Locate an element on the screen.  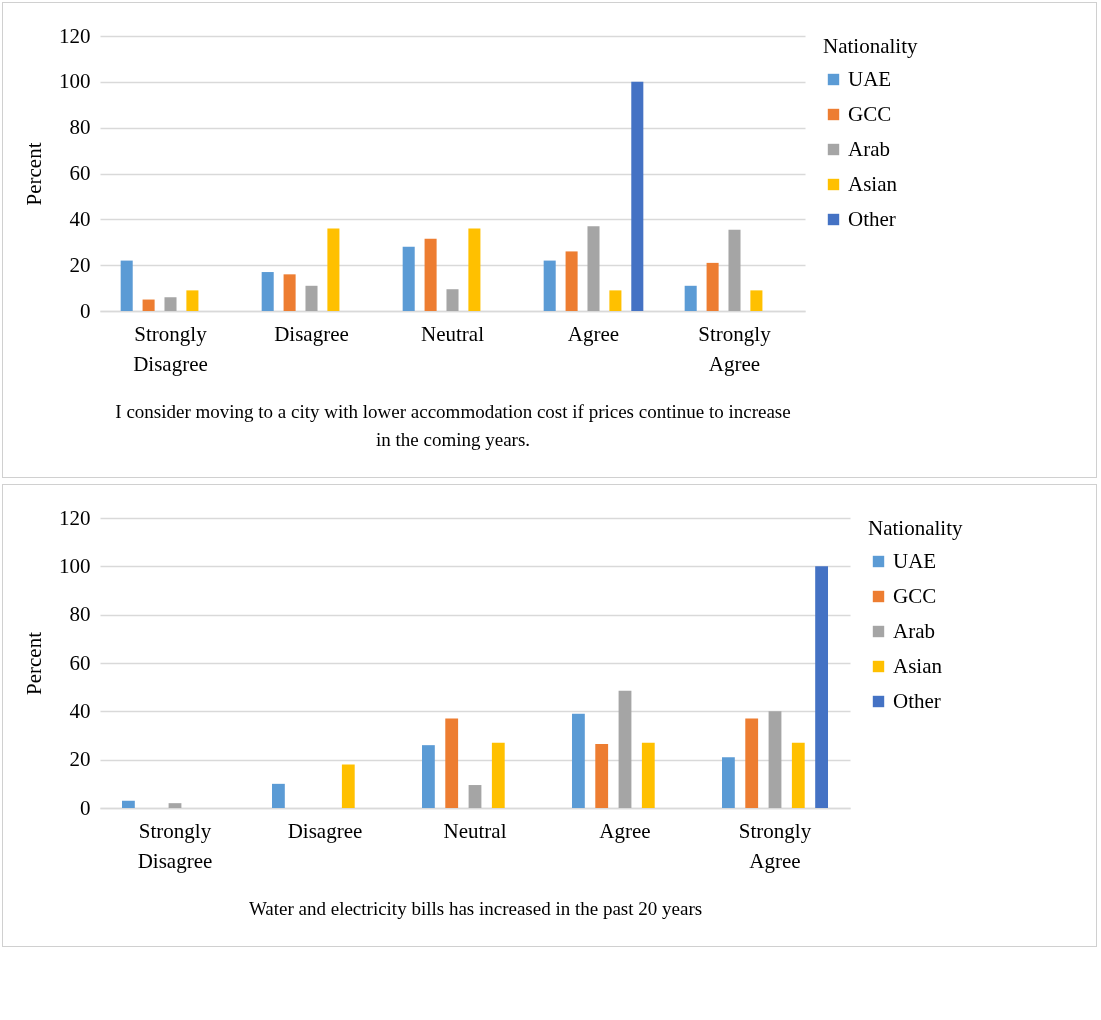
x-axis-title: I consider moving to a city with lower accommodation cost if prices continue to increase in the coming years. is located at coordinates (453, 425).